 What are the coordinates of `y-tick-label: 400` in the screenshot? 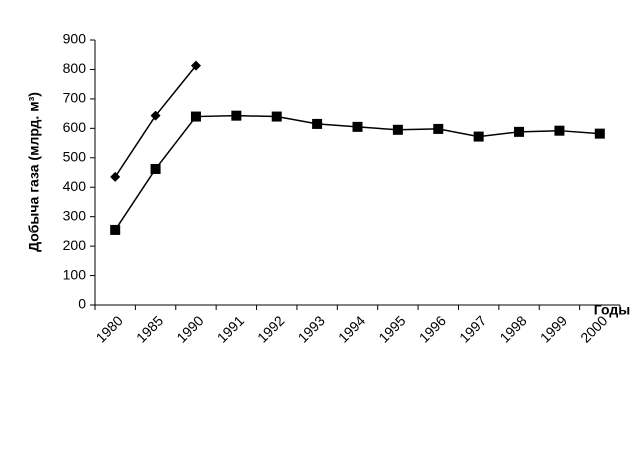 It's located at (75, 186).